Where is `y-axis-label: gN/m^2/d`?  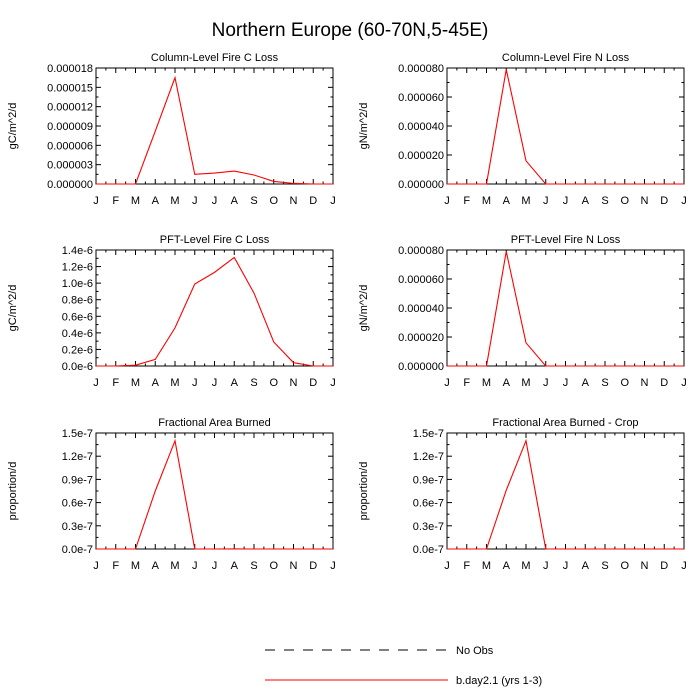
y-axis-label: gN/m^2/d is located at coordinates (364, 126).